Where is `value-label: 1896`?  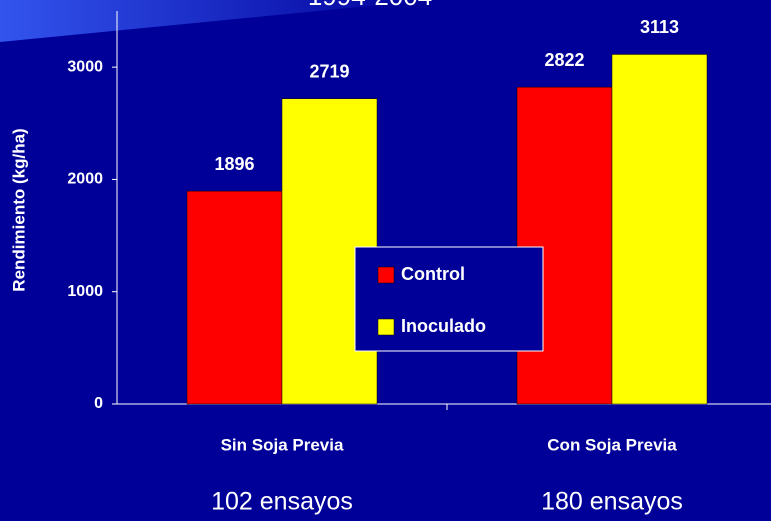 value-label: 1896 is located at coordinates (234, 164).